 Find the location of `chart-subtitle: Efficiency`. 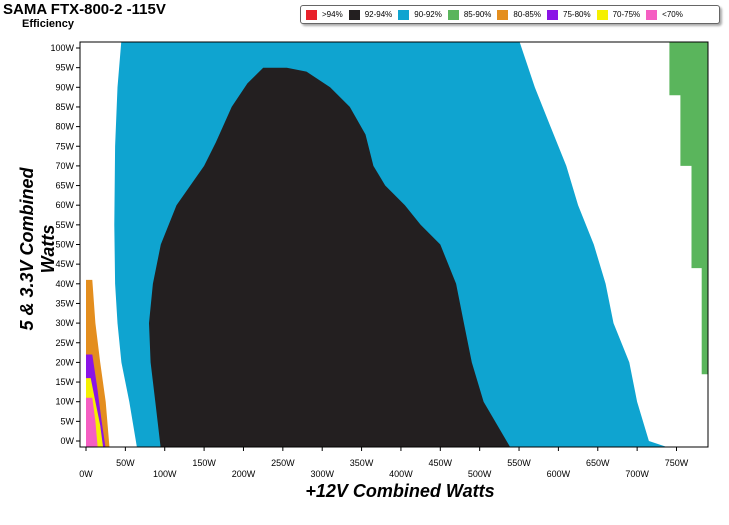

chart-subtitle: Efficiency is located at coordinates (48, 24).